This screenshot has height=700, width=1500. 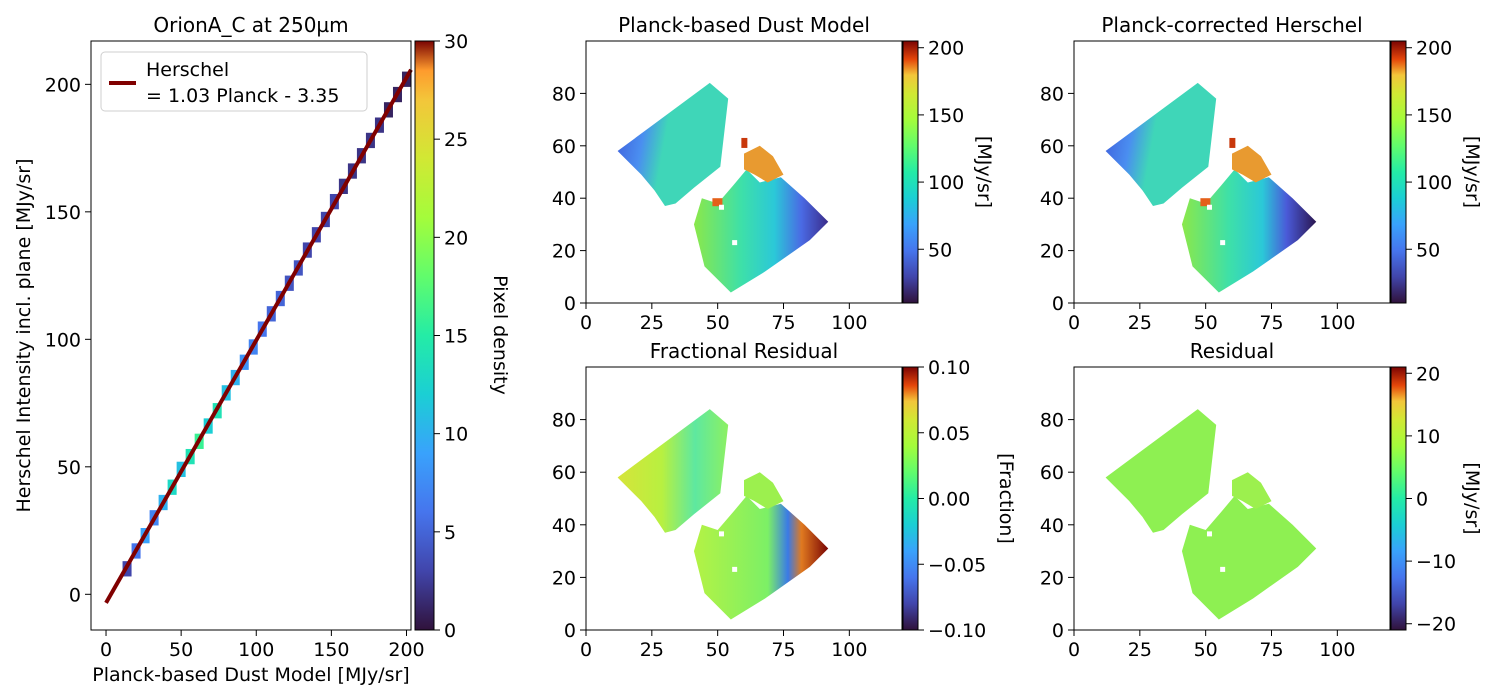 What do you see at coordinates (949, 500) in the screenshot?
I see `colorbar-tick-label: 0.00` at bounding box center [949, 500].